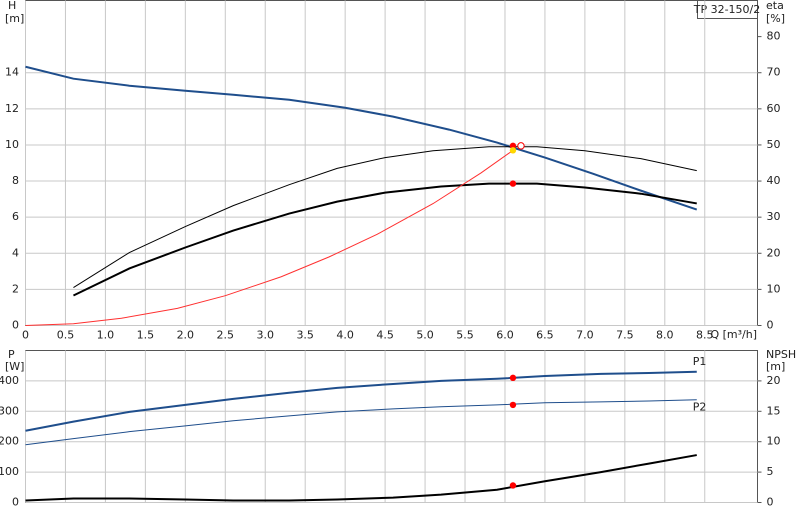 This screenshot has width=800, height=520. I want to click on legend-label: P2, so click(700, 407).